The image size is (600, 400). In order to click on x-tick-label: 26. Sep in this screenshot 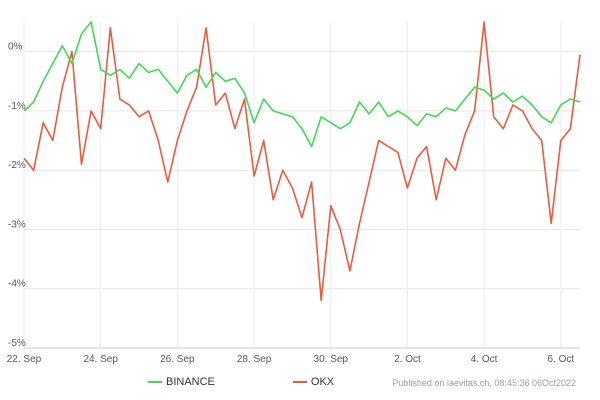, I will do `click(177, 359)`.